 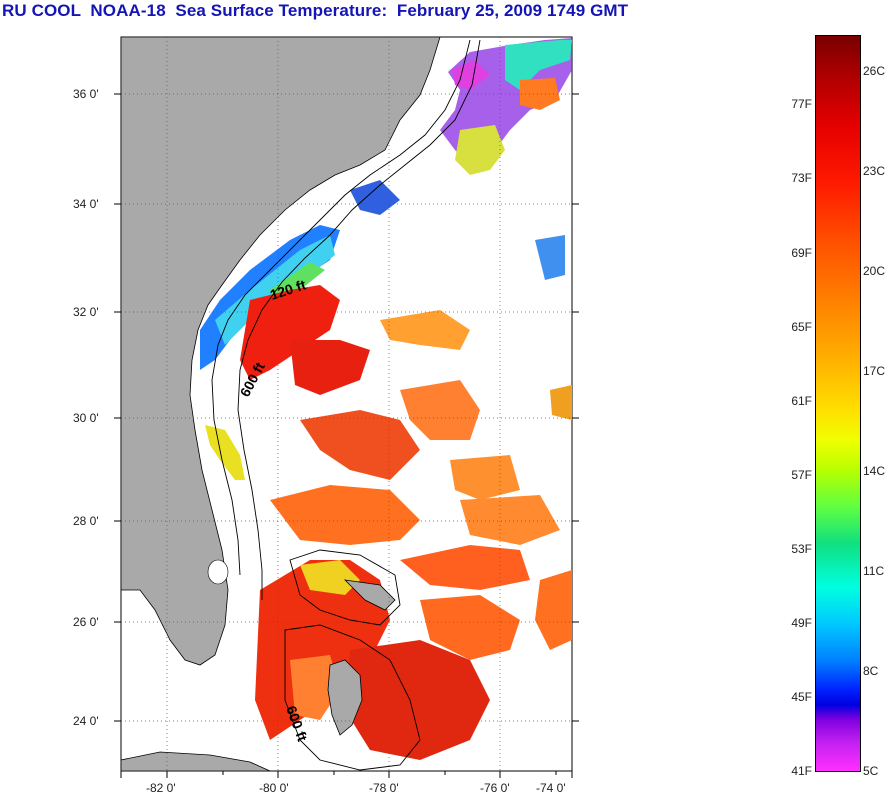 I want to click on isobath-bahamas, so click(x=352, y=660).